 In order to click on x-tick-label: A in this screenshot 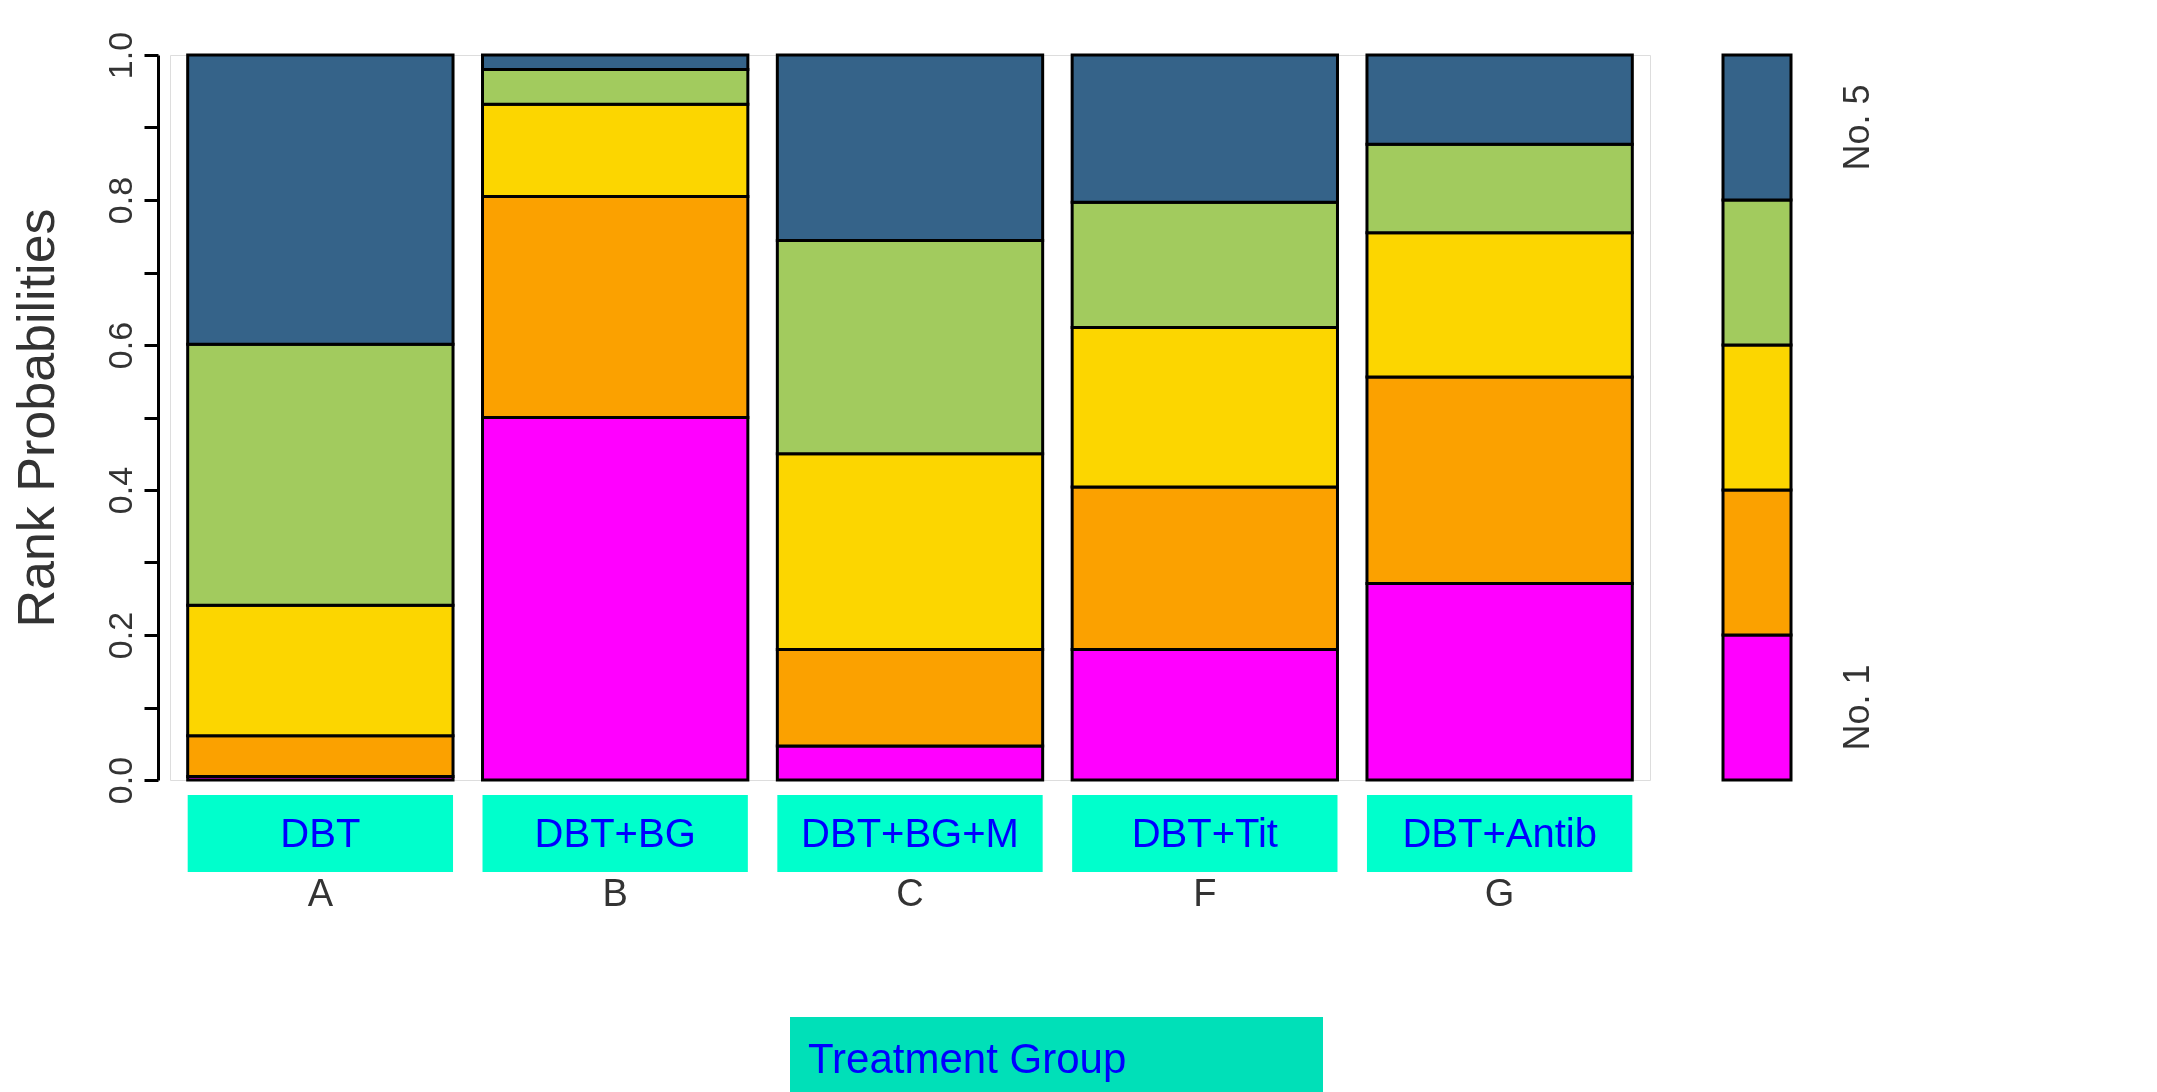, I will do `click(320, 892)`.